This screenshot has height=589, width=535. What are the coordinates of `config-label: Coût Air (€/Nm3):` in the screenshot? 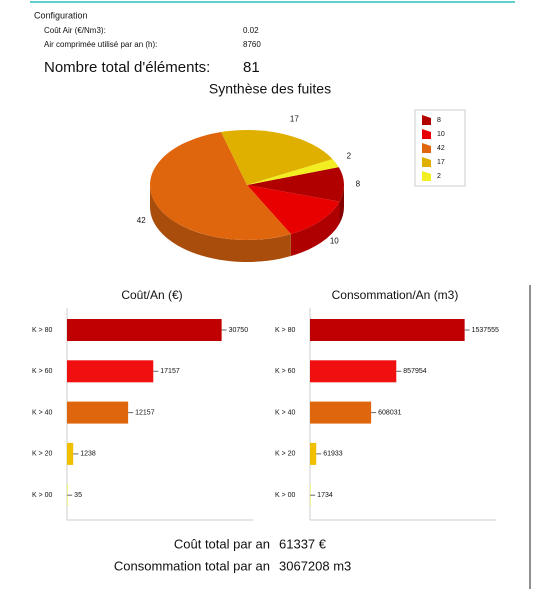 It's located at (75, 30).